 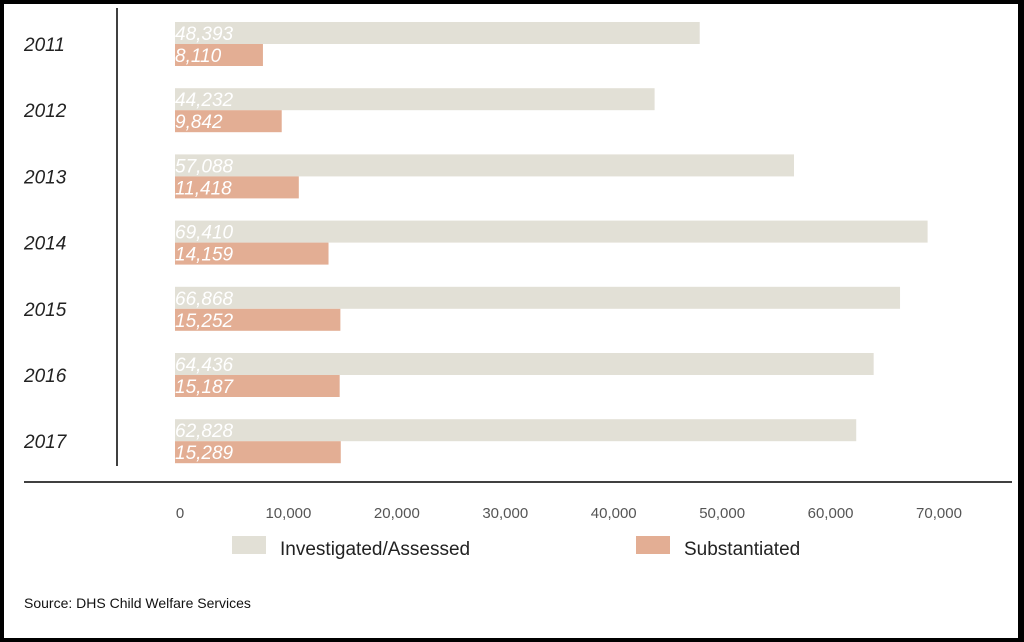 I want to click on data-label: 9,842, so click(x=199, y=122).